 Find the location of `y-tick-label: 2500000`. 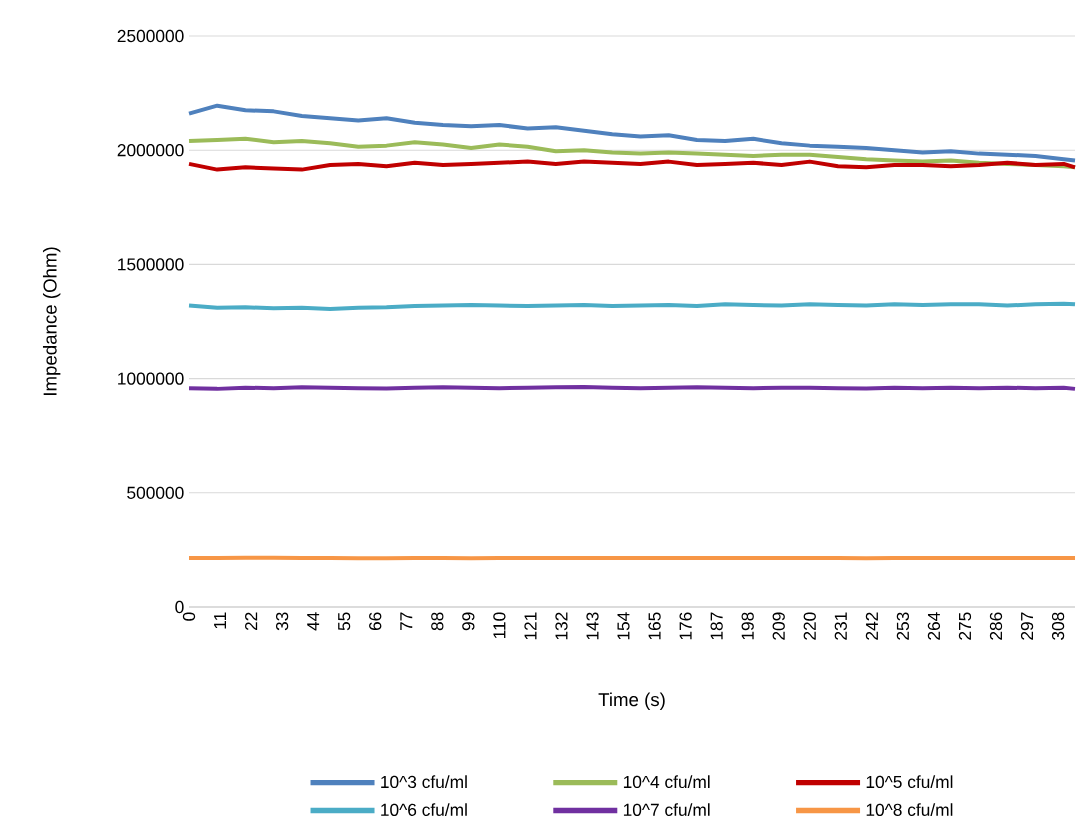

y-tick-label: 2500000 is located at coordinates (150, 36).